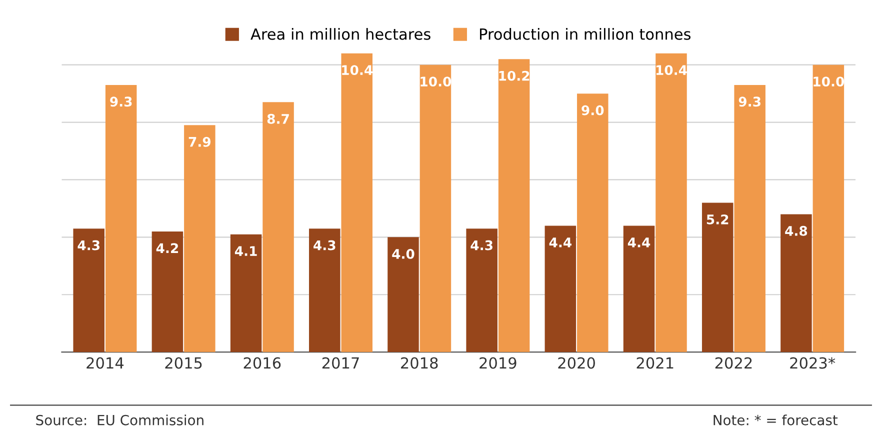 This screenshot has width=882, height=439. I want to click on data-label: 5.2, so click(717, 219).